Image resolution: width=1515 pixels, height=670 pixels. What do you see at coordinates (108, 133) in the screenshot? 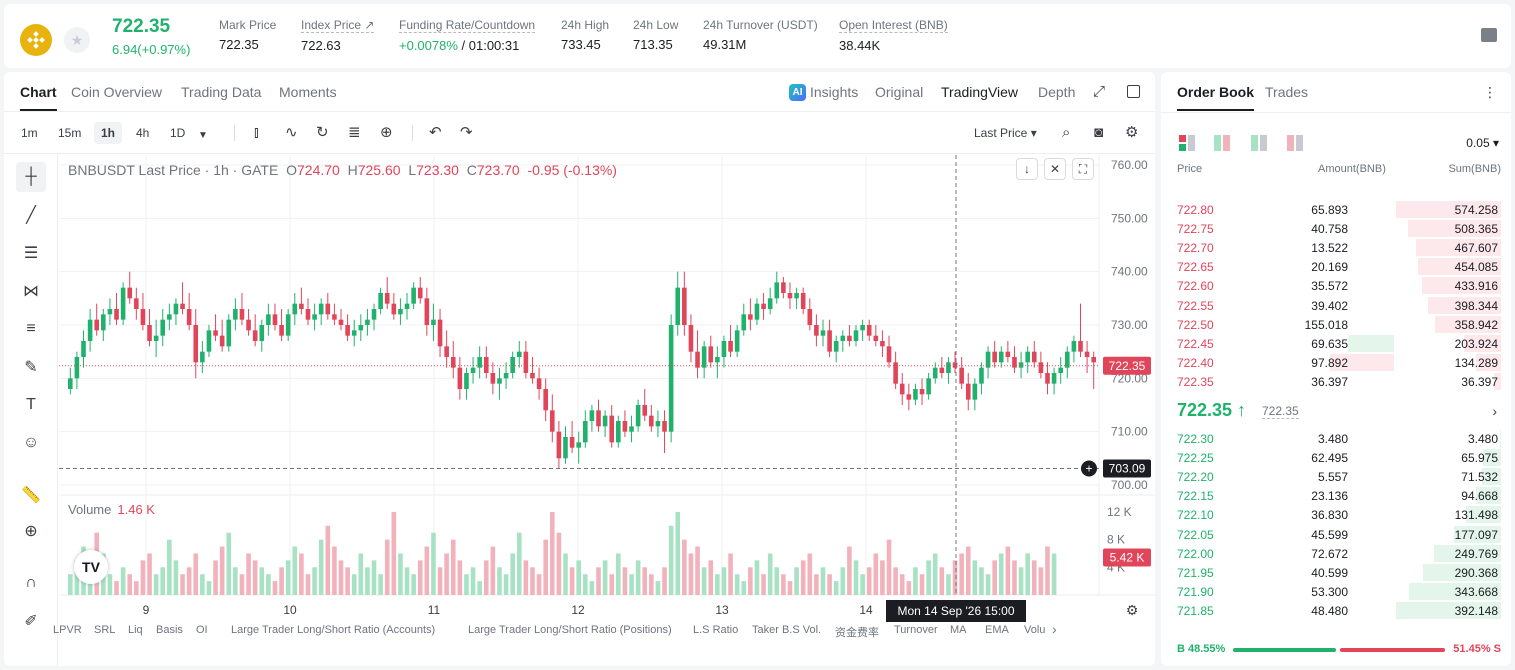
I see `timeframe-1h: 1h` at bounding box center [108, 133].